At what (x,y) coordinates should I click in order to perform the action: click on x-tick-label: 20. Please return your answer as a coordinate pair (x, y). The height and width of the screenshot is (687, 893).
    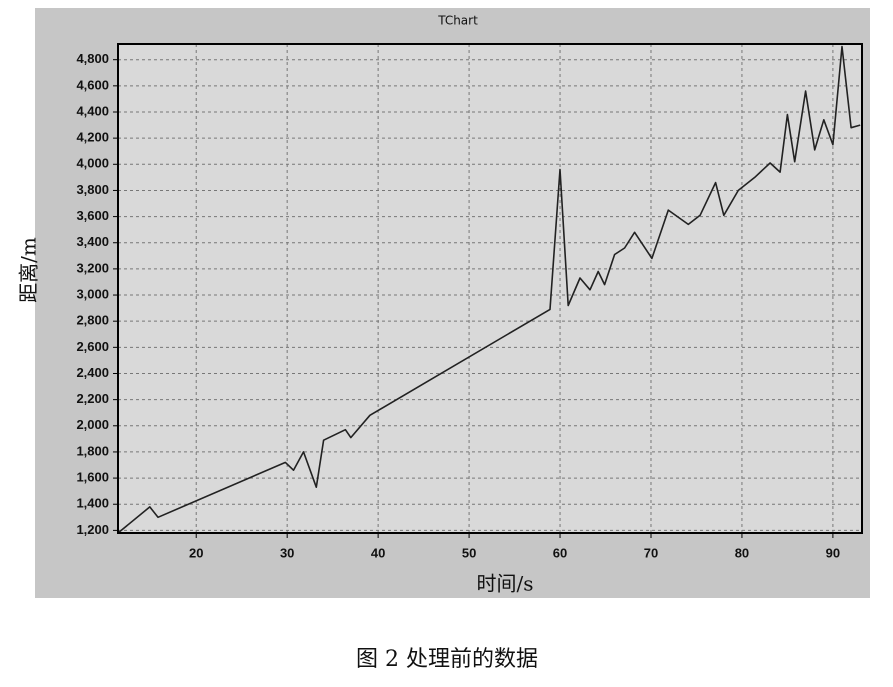
    Looking at the image, I should click on (196, 552).